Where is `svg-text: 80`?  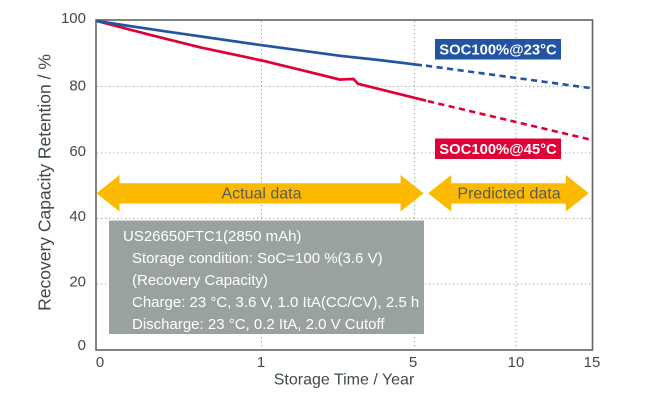 svg-text: 80 is located at coordinates (77, 85).